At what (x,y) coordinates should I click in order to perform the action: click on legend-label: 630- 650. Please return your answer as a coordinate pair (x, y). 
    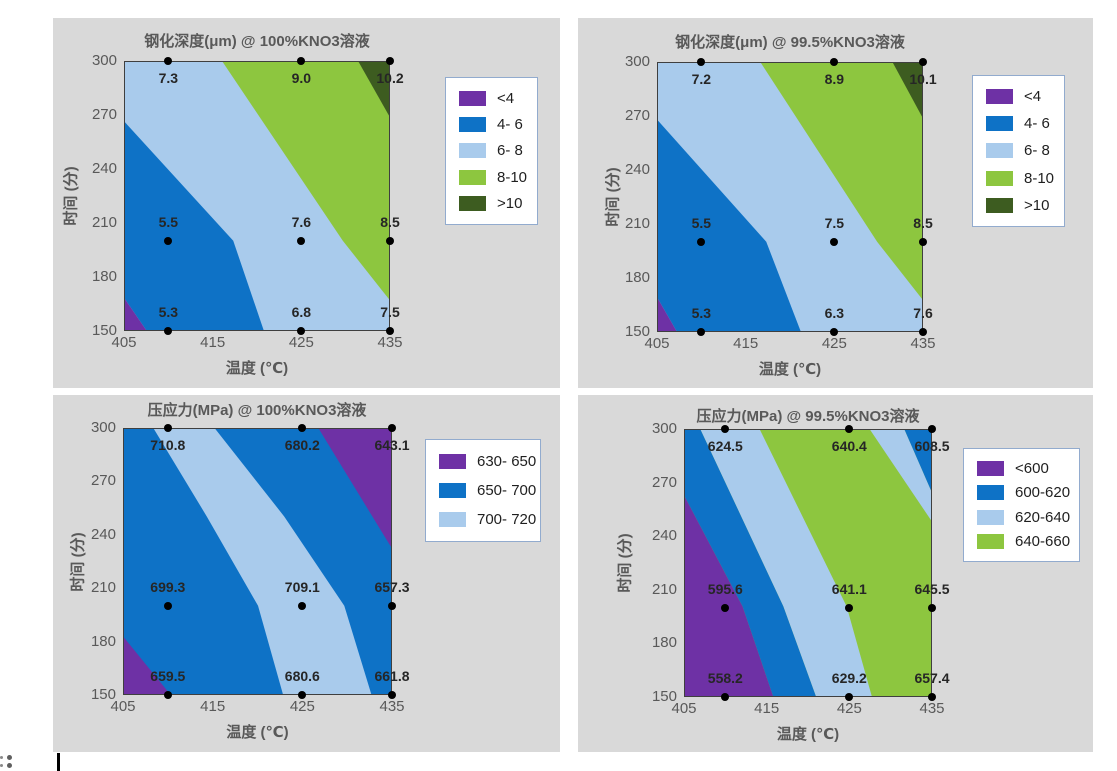
    Looking at the image, I should click on (507, 461).